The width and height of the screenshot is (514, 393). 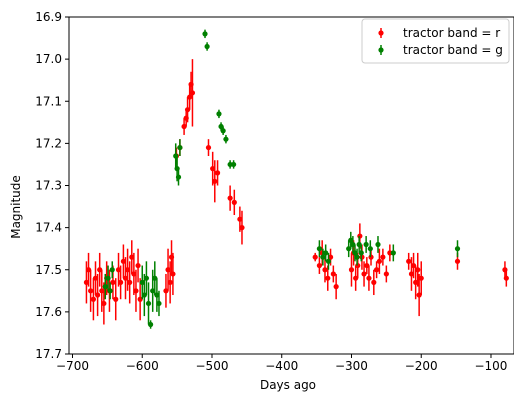 I want to click on y-tick-label-3: 17.2, so click(x=48, y=143).